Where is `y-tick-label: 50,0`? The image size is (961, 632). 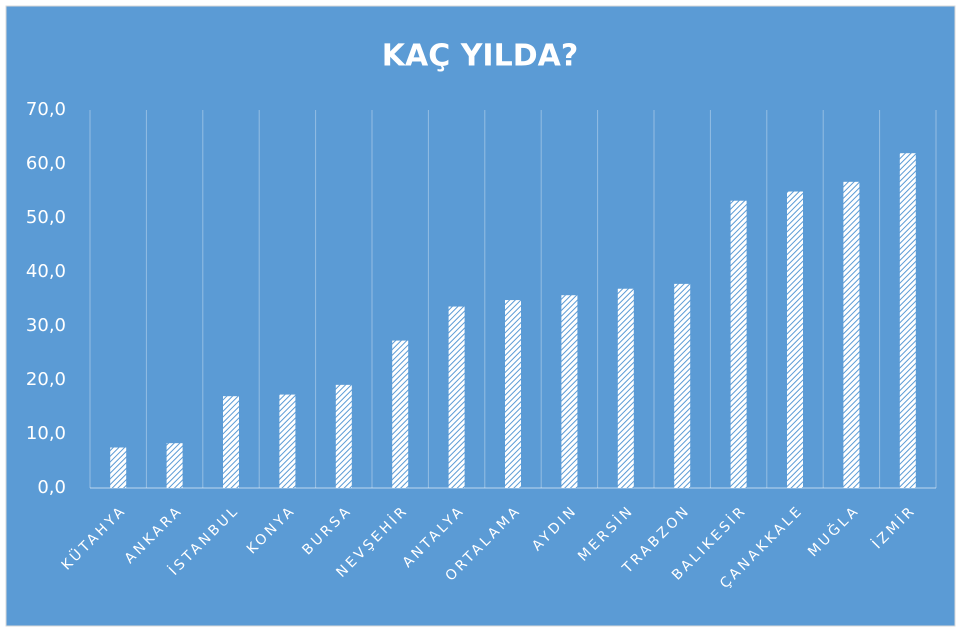
y-tick-label: 50,0 is located at coordinates (46, 217).